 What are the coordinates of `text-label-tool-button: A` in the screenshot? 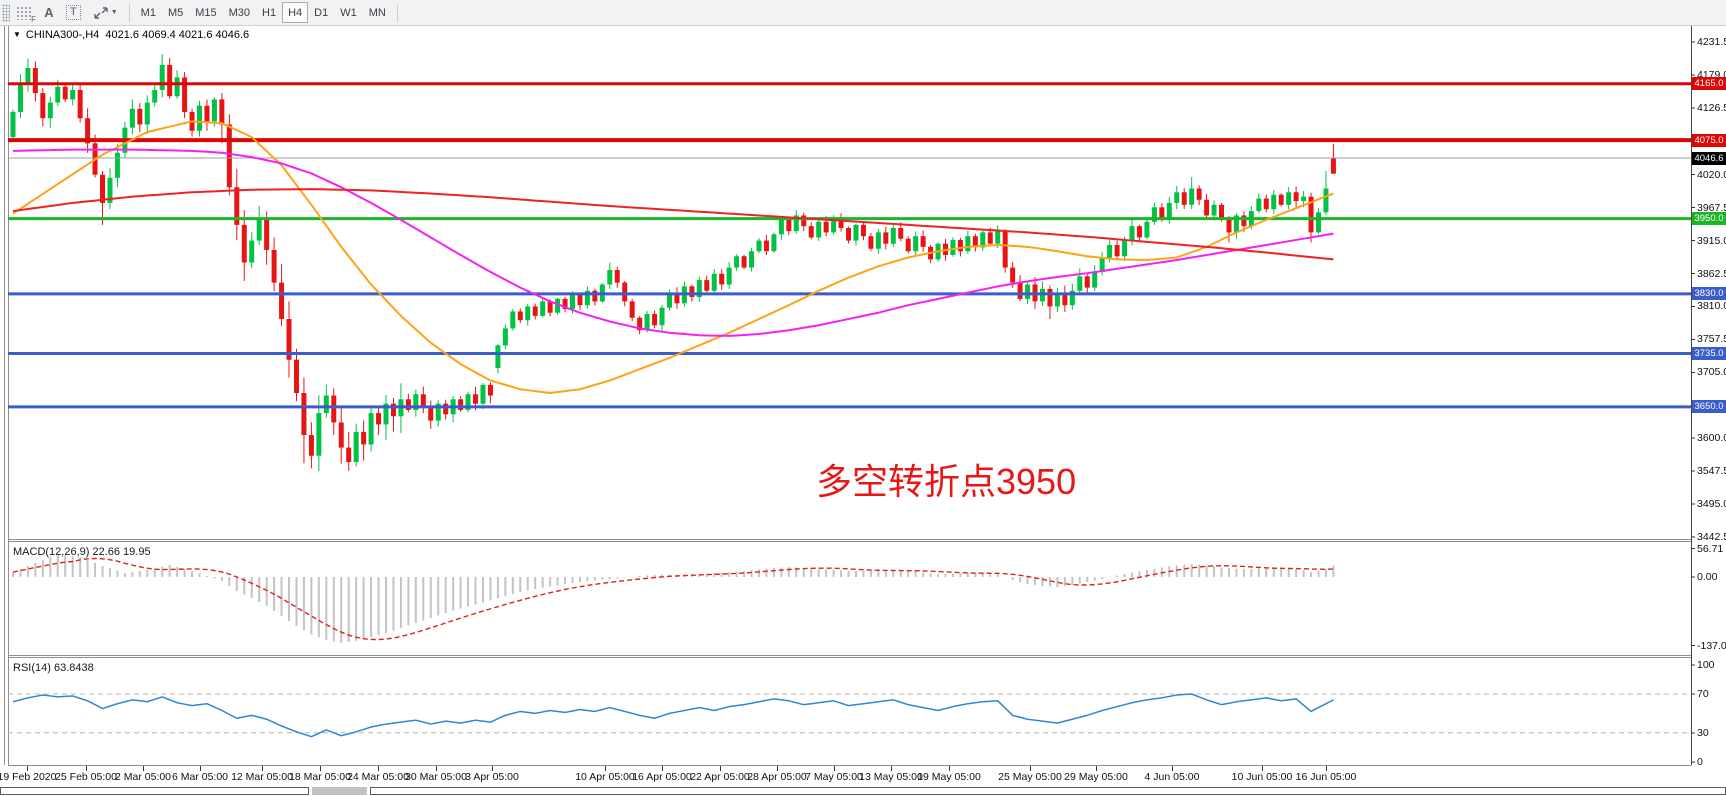 It's located at (49, 12).